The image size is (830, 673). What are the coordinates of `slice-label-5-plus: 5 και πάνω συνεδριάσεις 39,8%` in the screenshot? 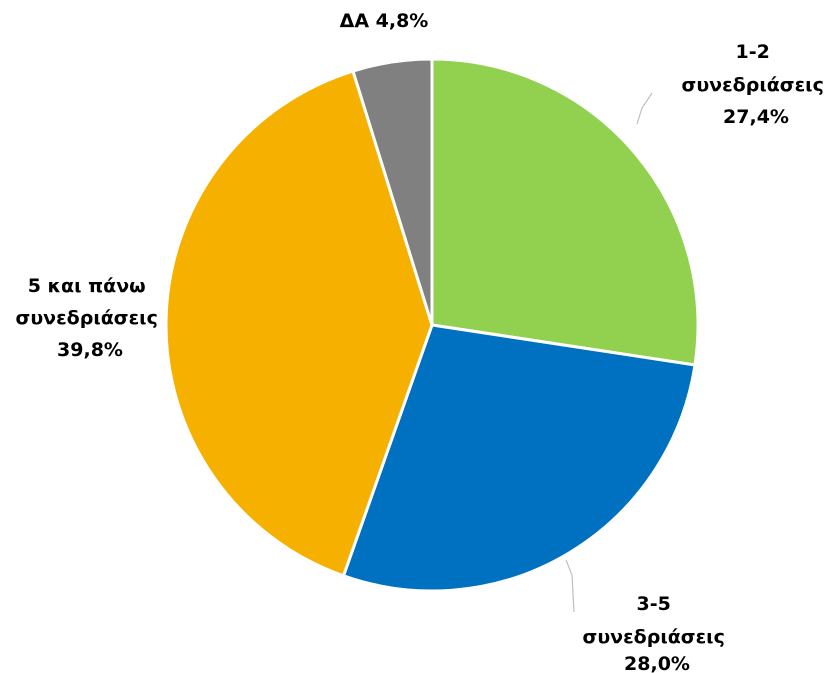 It's located at (90, 318).